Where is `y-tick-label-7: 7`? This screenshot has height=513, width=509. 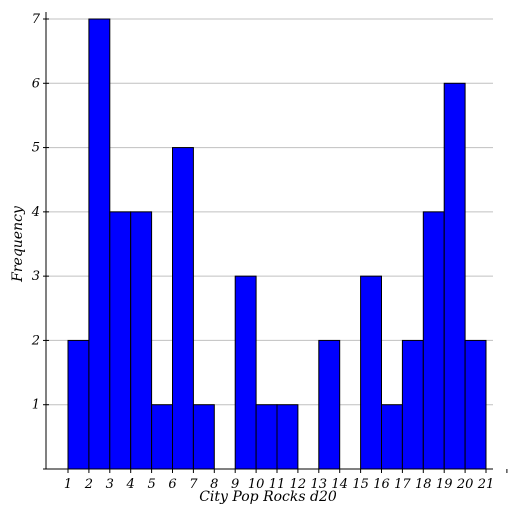 y-tick-label-7: 7 is located at coordinates (36, 19).